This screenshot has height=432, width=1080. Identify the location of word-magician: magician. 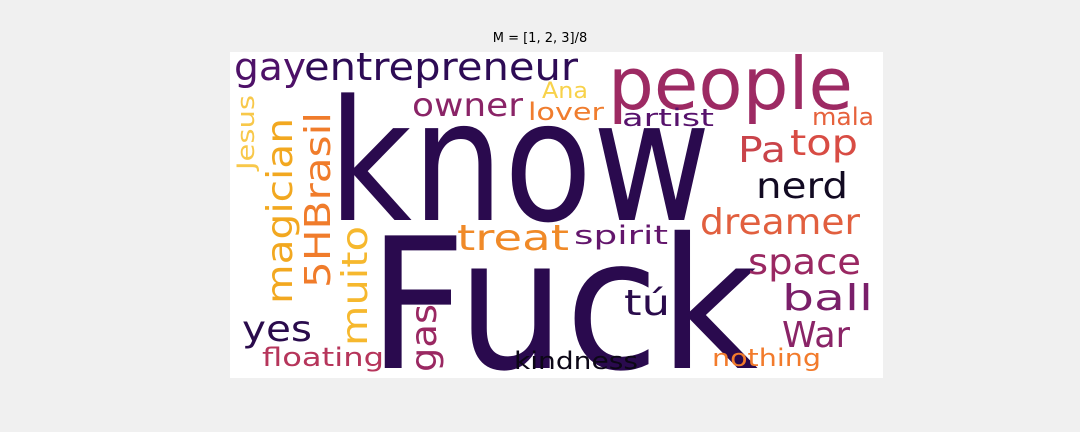
(280, 211).